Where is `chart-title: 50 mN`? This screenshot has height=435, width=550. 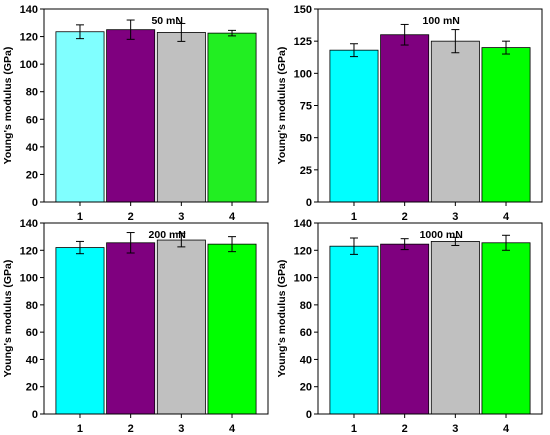 chart-title: 50 mN is located at coordinates (167, 21).